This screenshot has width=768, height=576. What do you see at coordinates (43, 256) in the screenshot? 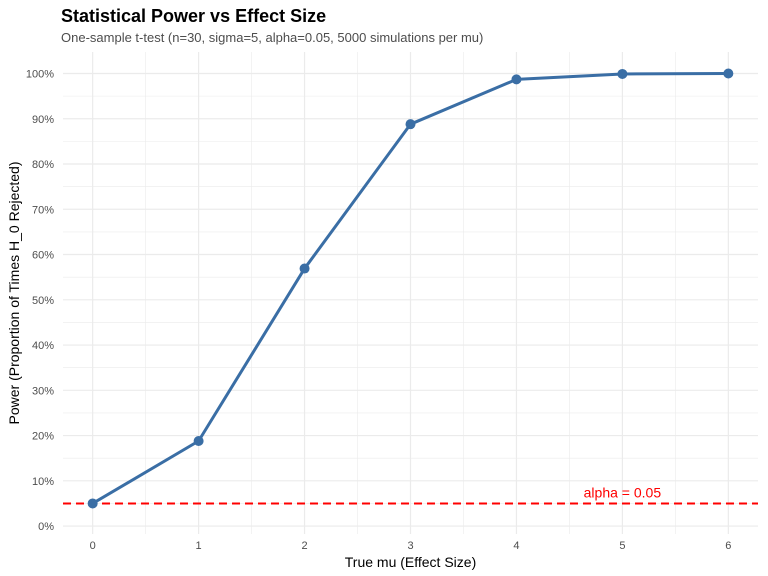
I see `y-tick-label: 60%` at bounding box center [43, 256].